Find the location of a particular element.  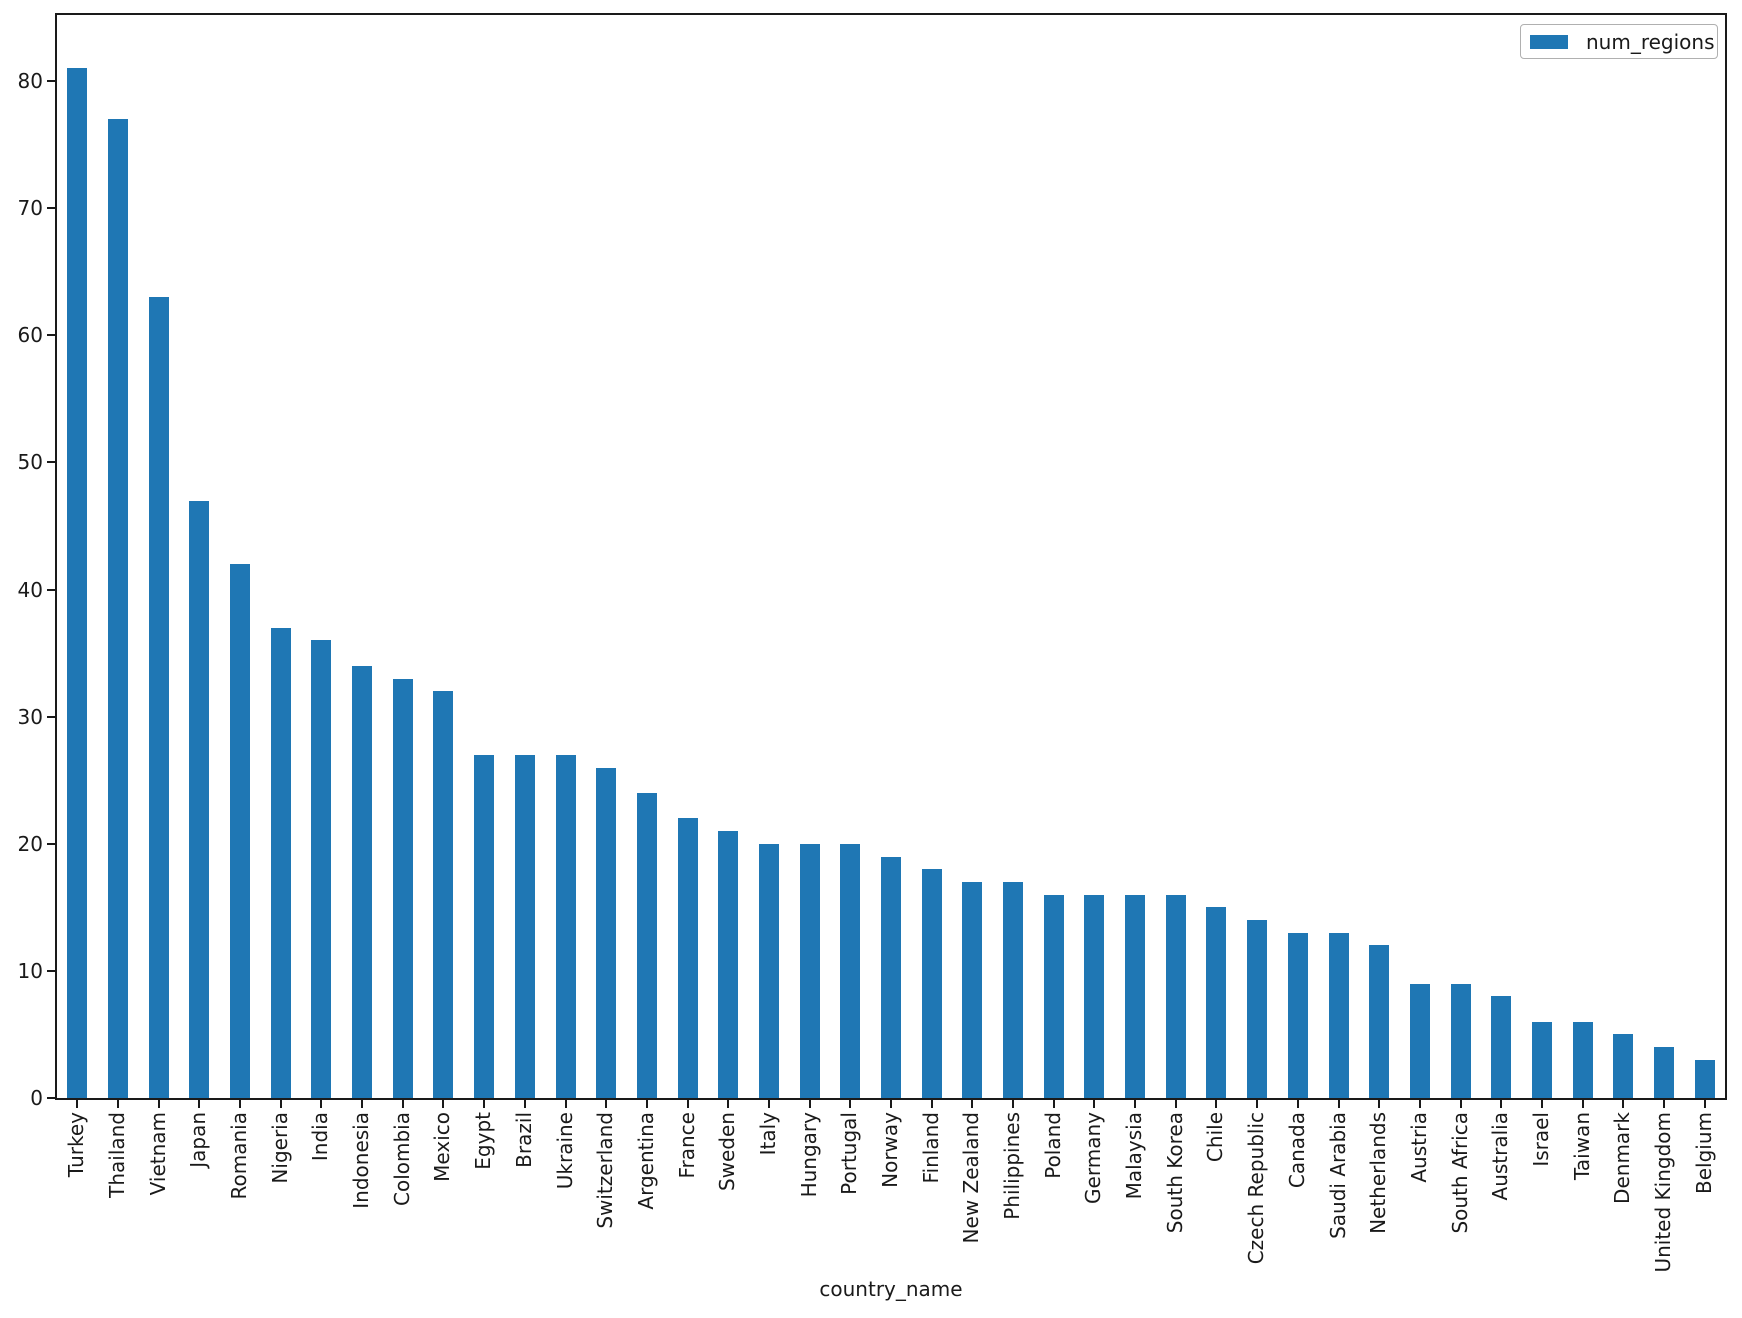

x-axis-tick-label: Japan is located at coordinates (198, 1140).